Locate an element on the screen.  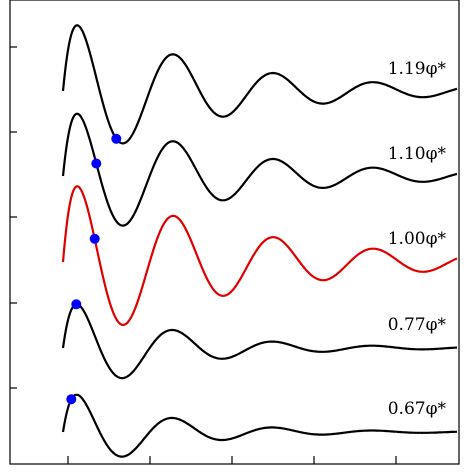
series-label-2: 1.10φ* is located at coordinates (417, 154).